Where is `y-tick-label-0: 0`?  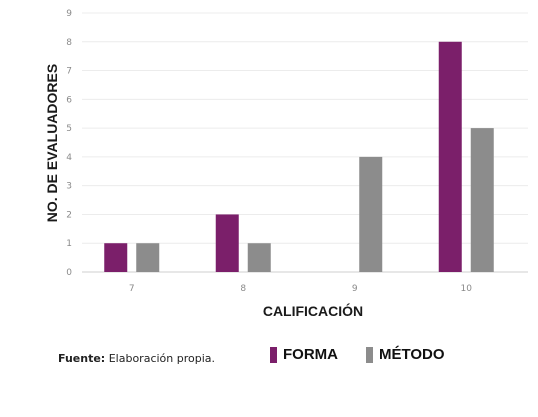
y-tick-label-0: 0 is located at coordinates (69, 273).